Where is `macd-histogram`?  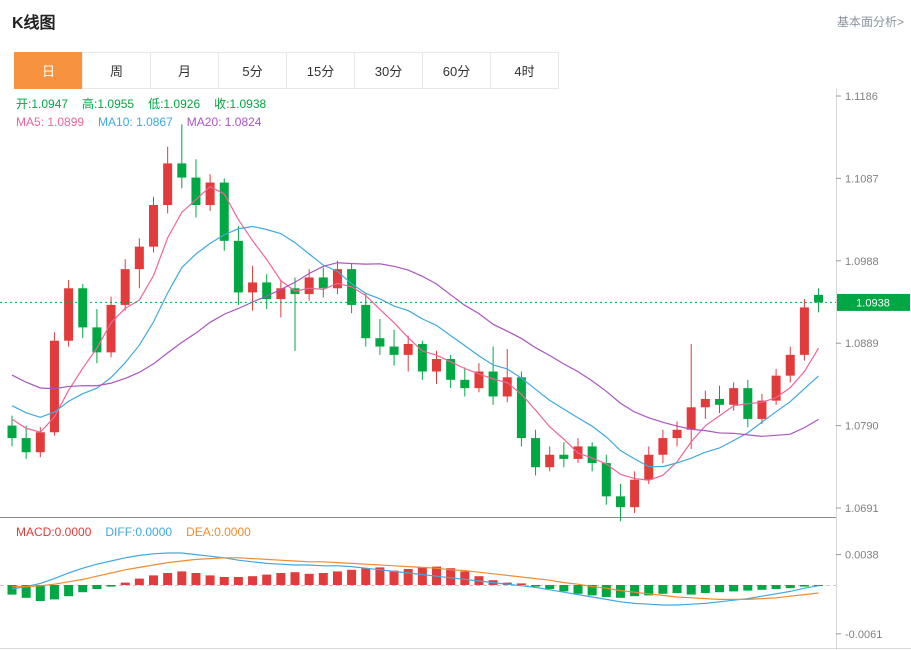 macd-histogram is located at coordinates (415, 583).